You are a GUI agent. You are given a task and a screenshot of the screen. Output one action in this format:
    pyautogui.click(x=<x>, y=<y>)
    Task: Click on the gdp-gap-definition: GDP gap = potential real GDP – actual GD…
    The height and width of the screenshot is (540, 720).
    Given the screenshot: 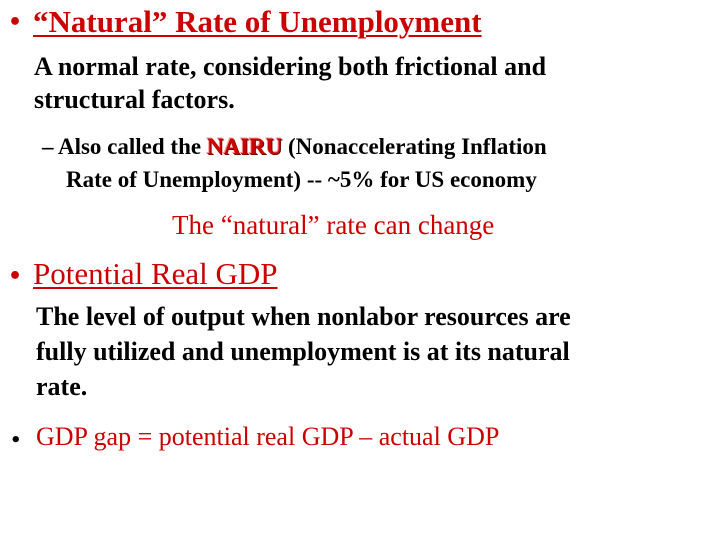 What is the action you would take?
    pyautogui.click(x=268, y=436)
    